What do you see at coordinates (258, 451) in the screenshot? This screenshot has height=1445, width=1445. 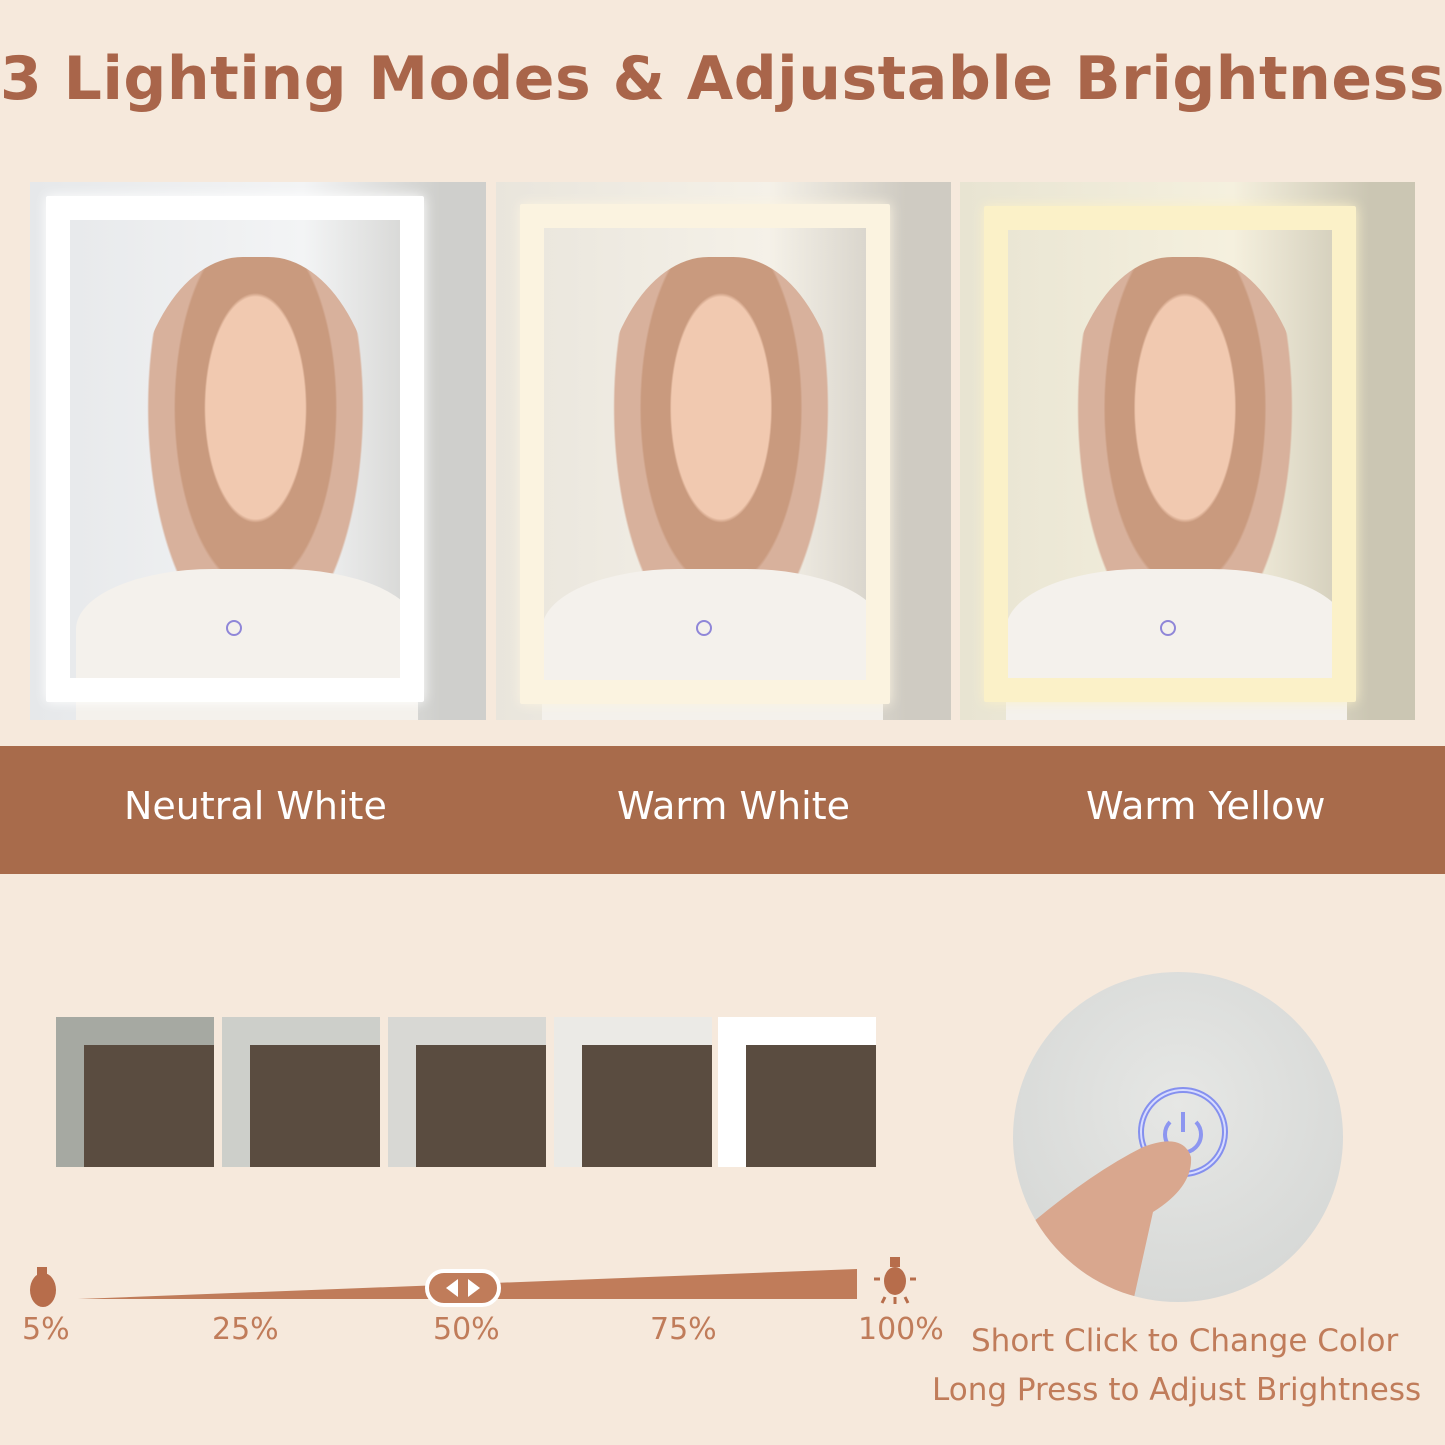 I see `mirror-photo-neutral-white` at bounding box center [258, 451].